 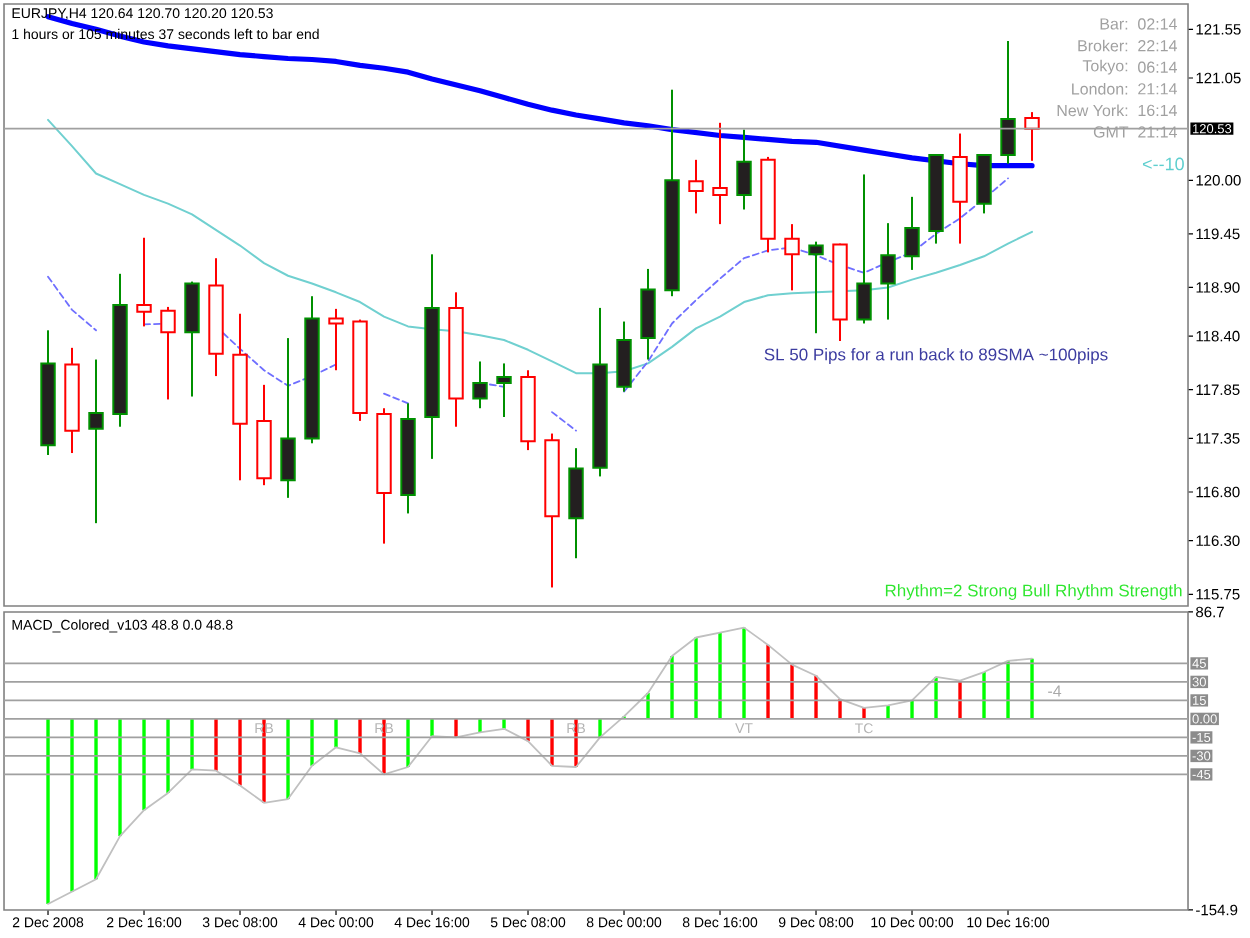 I want to click on text: 02:14, so click(x=1157, y=24).